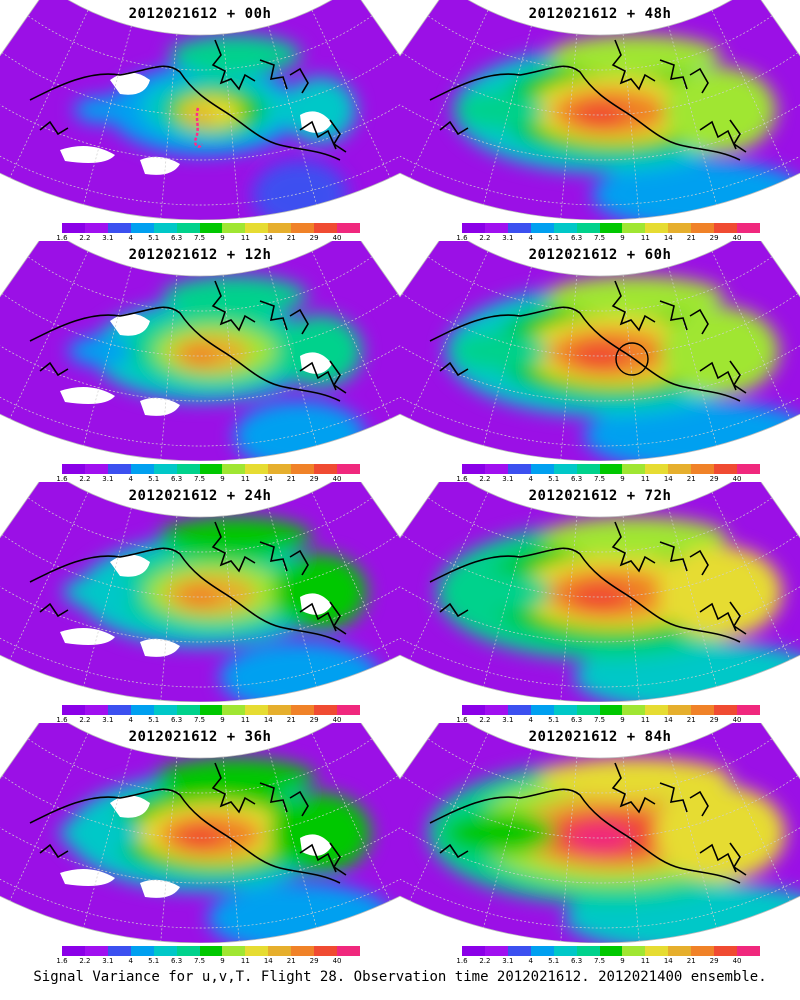 Image resolution: width=800 pixels, height=1000 pixels. Describe the element at coordinates (62, 961) in the screenshot. I see `colorbar-tick-label: 1.6` at that location.